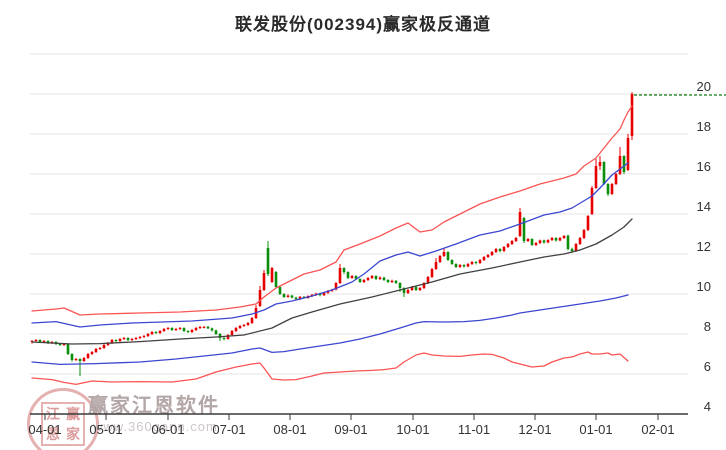 This screenshot has width=726, height=450. What do you see at coordinates (167, 429) in the screenshot?
I see `x-tick-label: 06-01` at bounding box center [167, 429].